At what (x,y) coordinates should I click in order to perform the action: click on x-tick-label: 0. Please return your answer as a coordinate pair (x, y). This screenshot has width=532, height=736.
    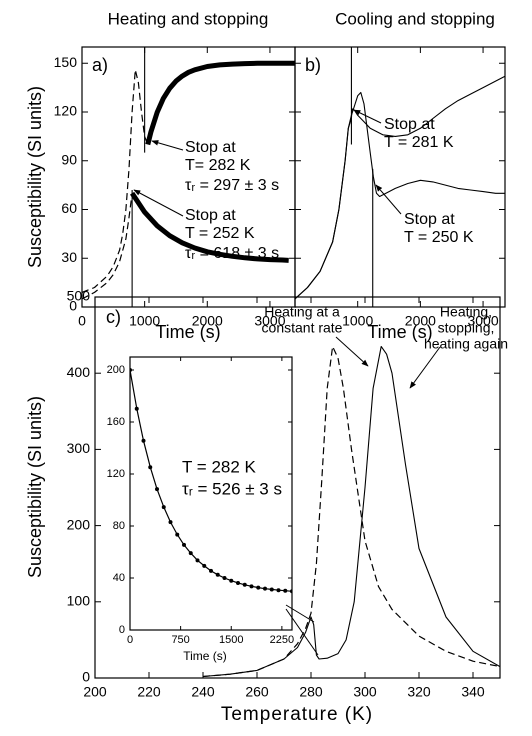
    Looking at the image, I should click on (82, 321).